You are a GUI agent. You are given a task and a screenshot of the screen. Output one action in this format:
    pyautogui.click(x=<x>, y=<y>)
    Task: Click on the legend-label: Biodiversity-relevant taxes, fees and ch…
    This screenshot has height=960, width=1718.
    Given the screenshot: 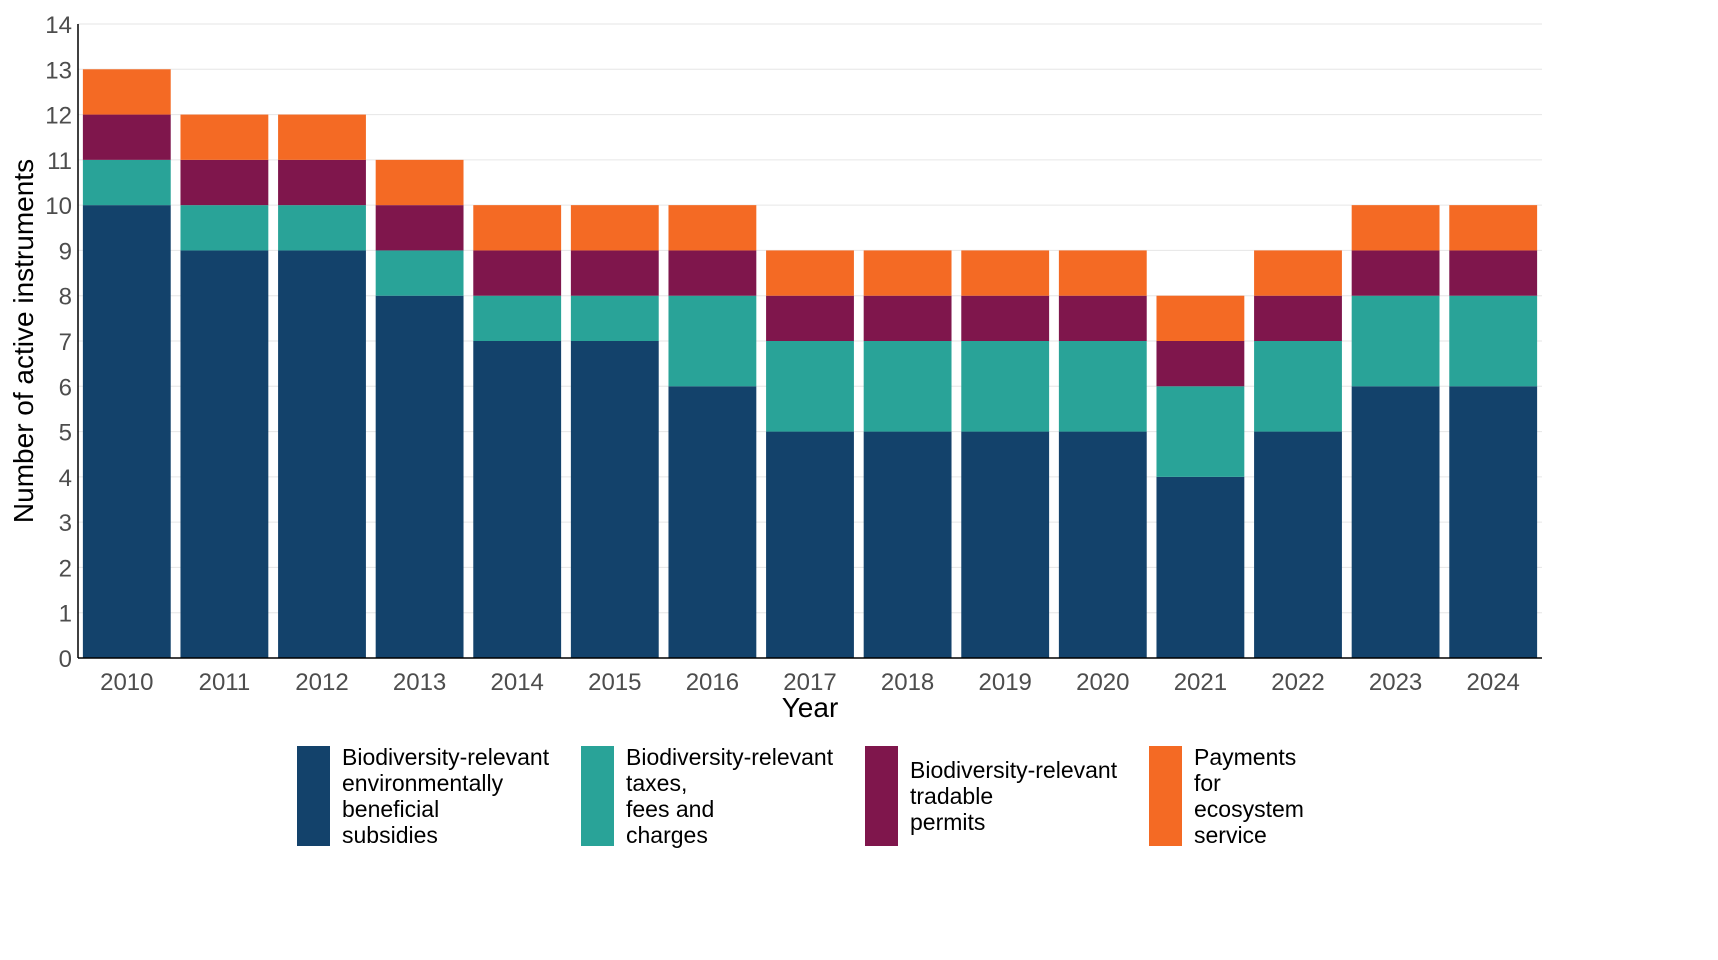 What is the action you would take?
    pyautogui.click(x=730, y=796)
    